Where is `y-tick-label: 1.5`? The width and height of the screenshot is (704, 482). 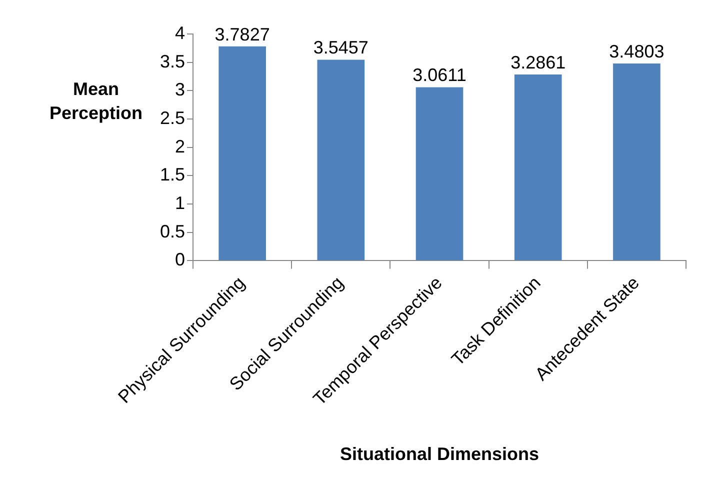 y-tick-label: 1.5 is located at coordinates (173, 174).